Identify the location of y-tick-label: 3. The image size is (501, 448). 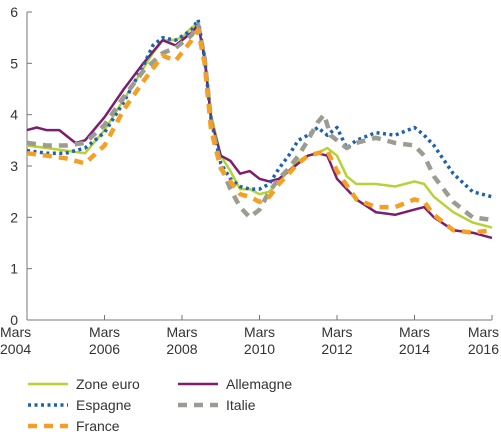
(14, 166).